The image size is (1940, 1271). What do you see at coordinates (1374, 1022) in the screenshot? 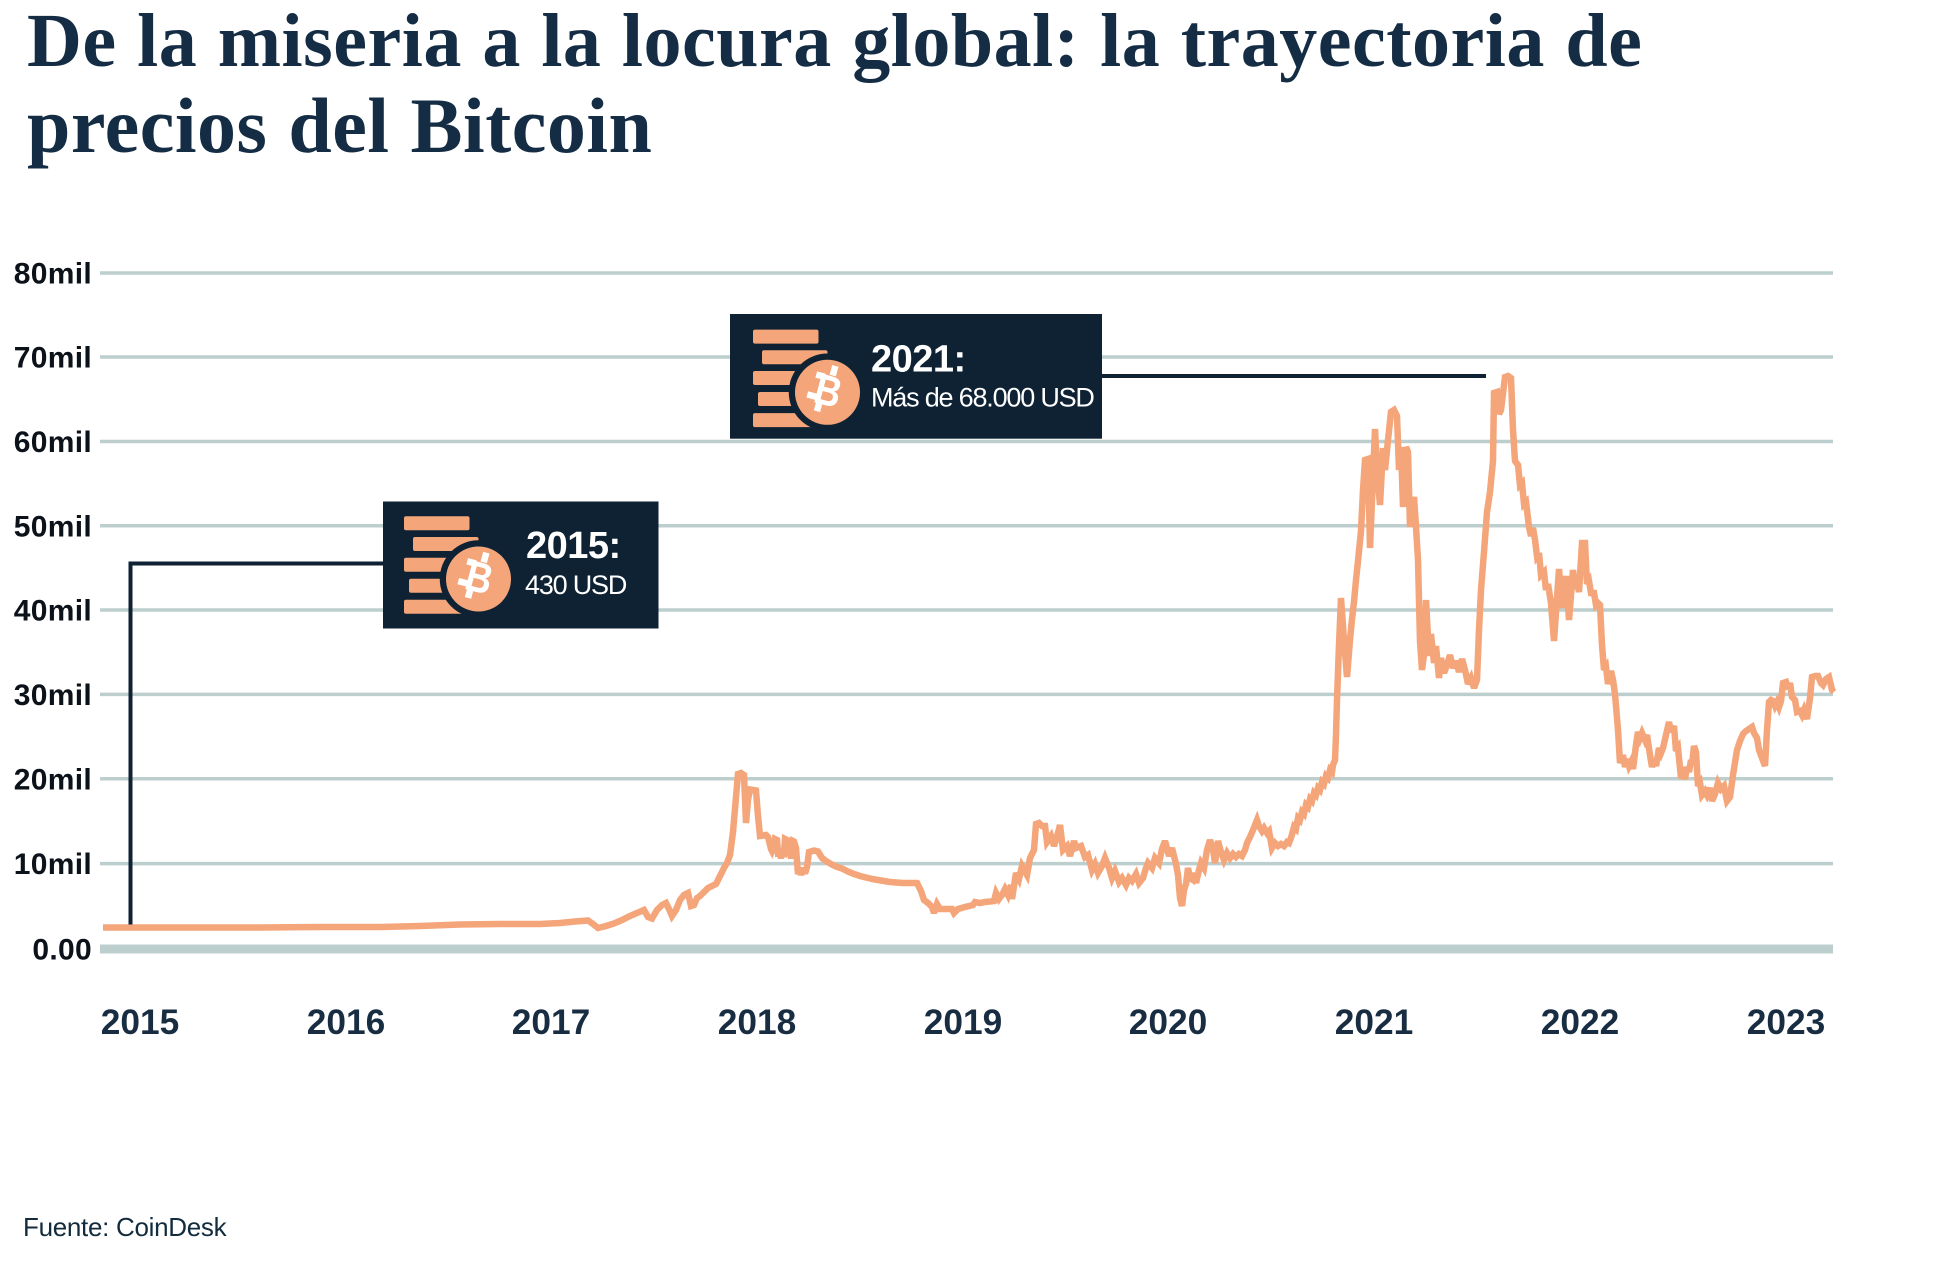
I see `svg-text: 2021` at bounding box center [1374, 1022].